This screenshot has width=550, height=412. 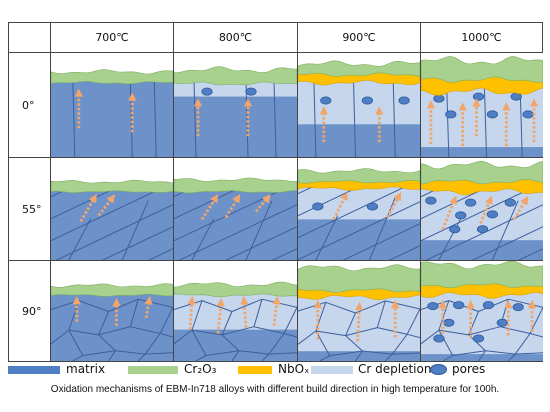 What do you see at coordinates (235, 105) in the screenshot?
I see `cell-0deg-800C` at bounding box center [235, 105].